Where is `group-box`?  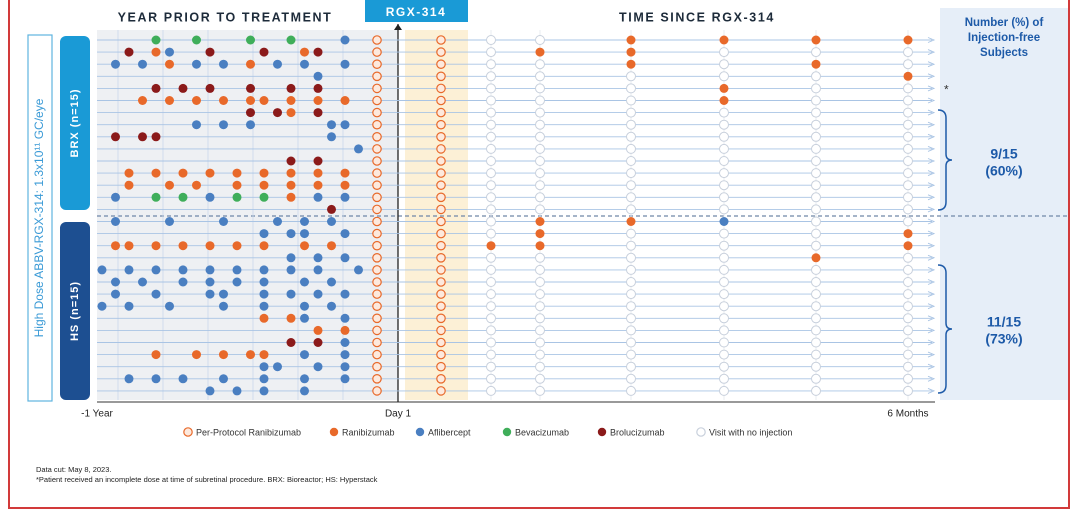
group-box is located at coordinates (75, 311).